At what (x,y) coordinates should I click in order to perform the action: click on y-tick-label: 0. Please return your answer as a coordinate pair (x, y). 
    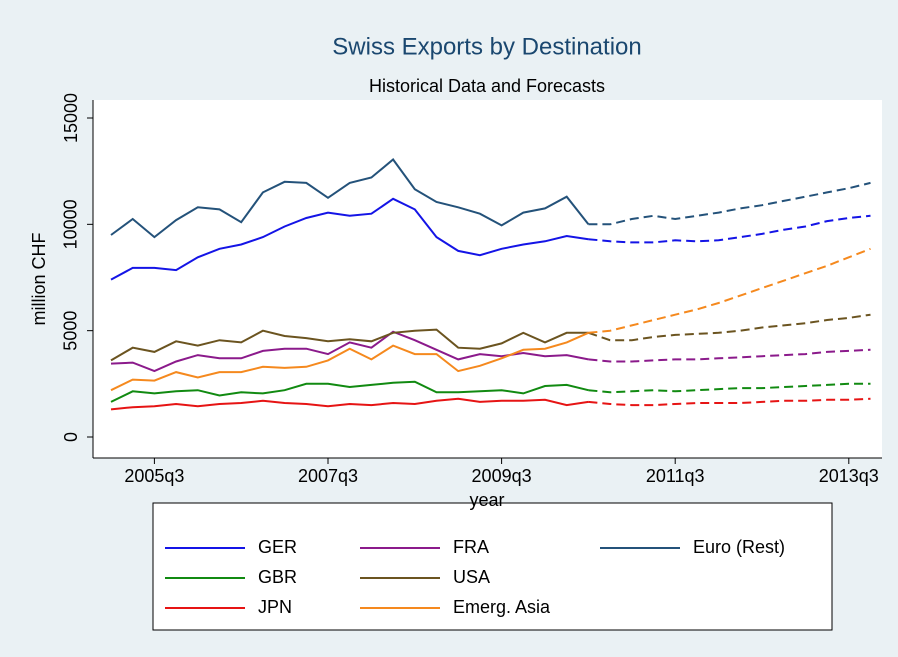
    Looking at the image, I should click on (71, 437).